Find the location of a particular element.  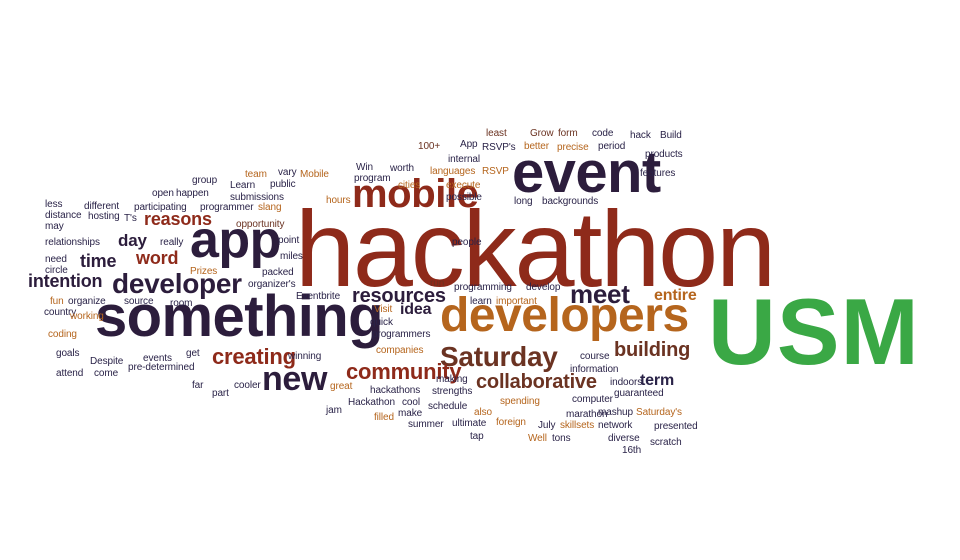

cloud-word: worth is located at coordinates (402, 168).